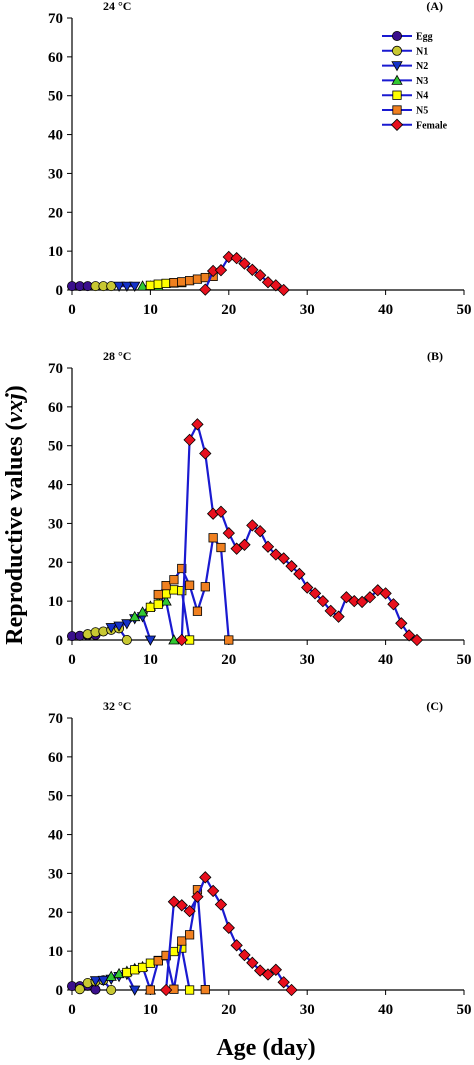 Image resolution: width=474 pixels, height=1065 pixels. What do you see at coordinates (265, 1048) in the screenshot?
I see `x-axis-label: Age (day)` at bounding box center [265, 1048].